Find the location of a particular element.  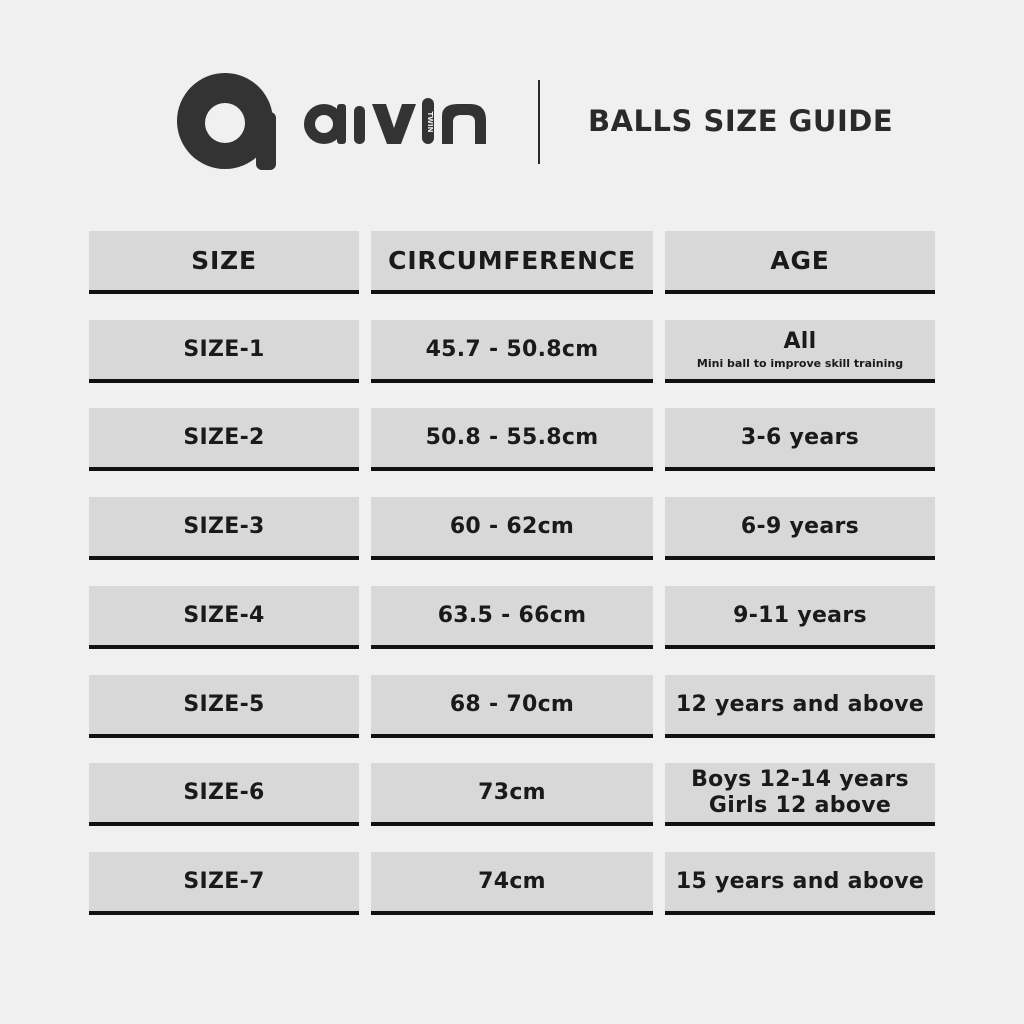

table-row-4-size: SIZE-4 is located at coordinates (224, 617).